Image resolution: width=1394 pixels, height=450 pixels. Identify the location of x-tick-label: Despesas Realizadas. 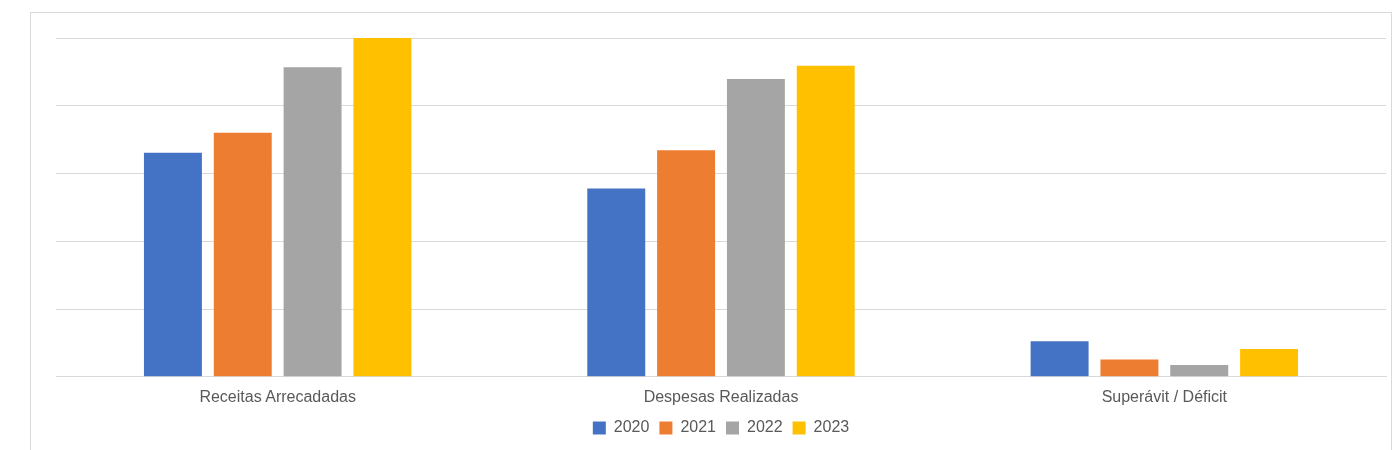
(721, 396).